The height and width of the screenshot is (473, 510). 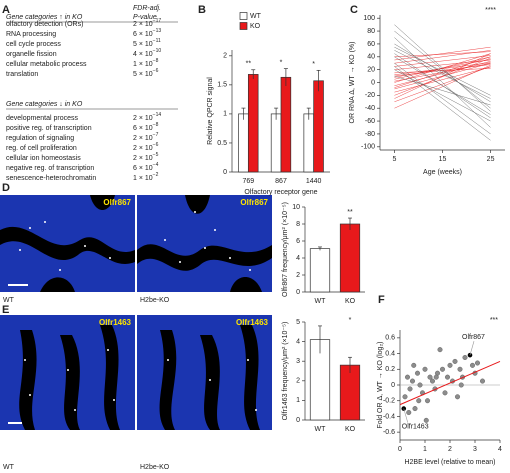 I want to click on p-value: 5 × 10⁻¹¹, so click(x=147, y=43).